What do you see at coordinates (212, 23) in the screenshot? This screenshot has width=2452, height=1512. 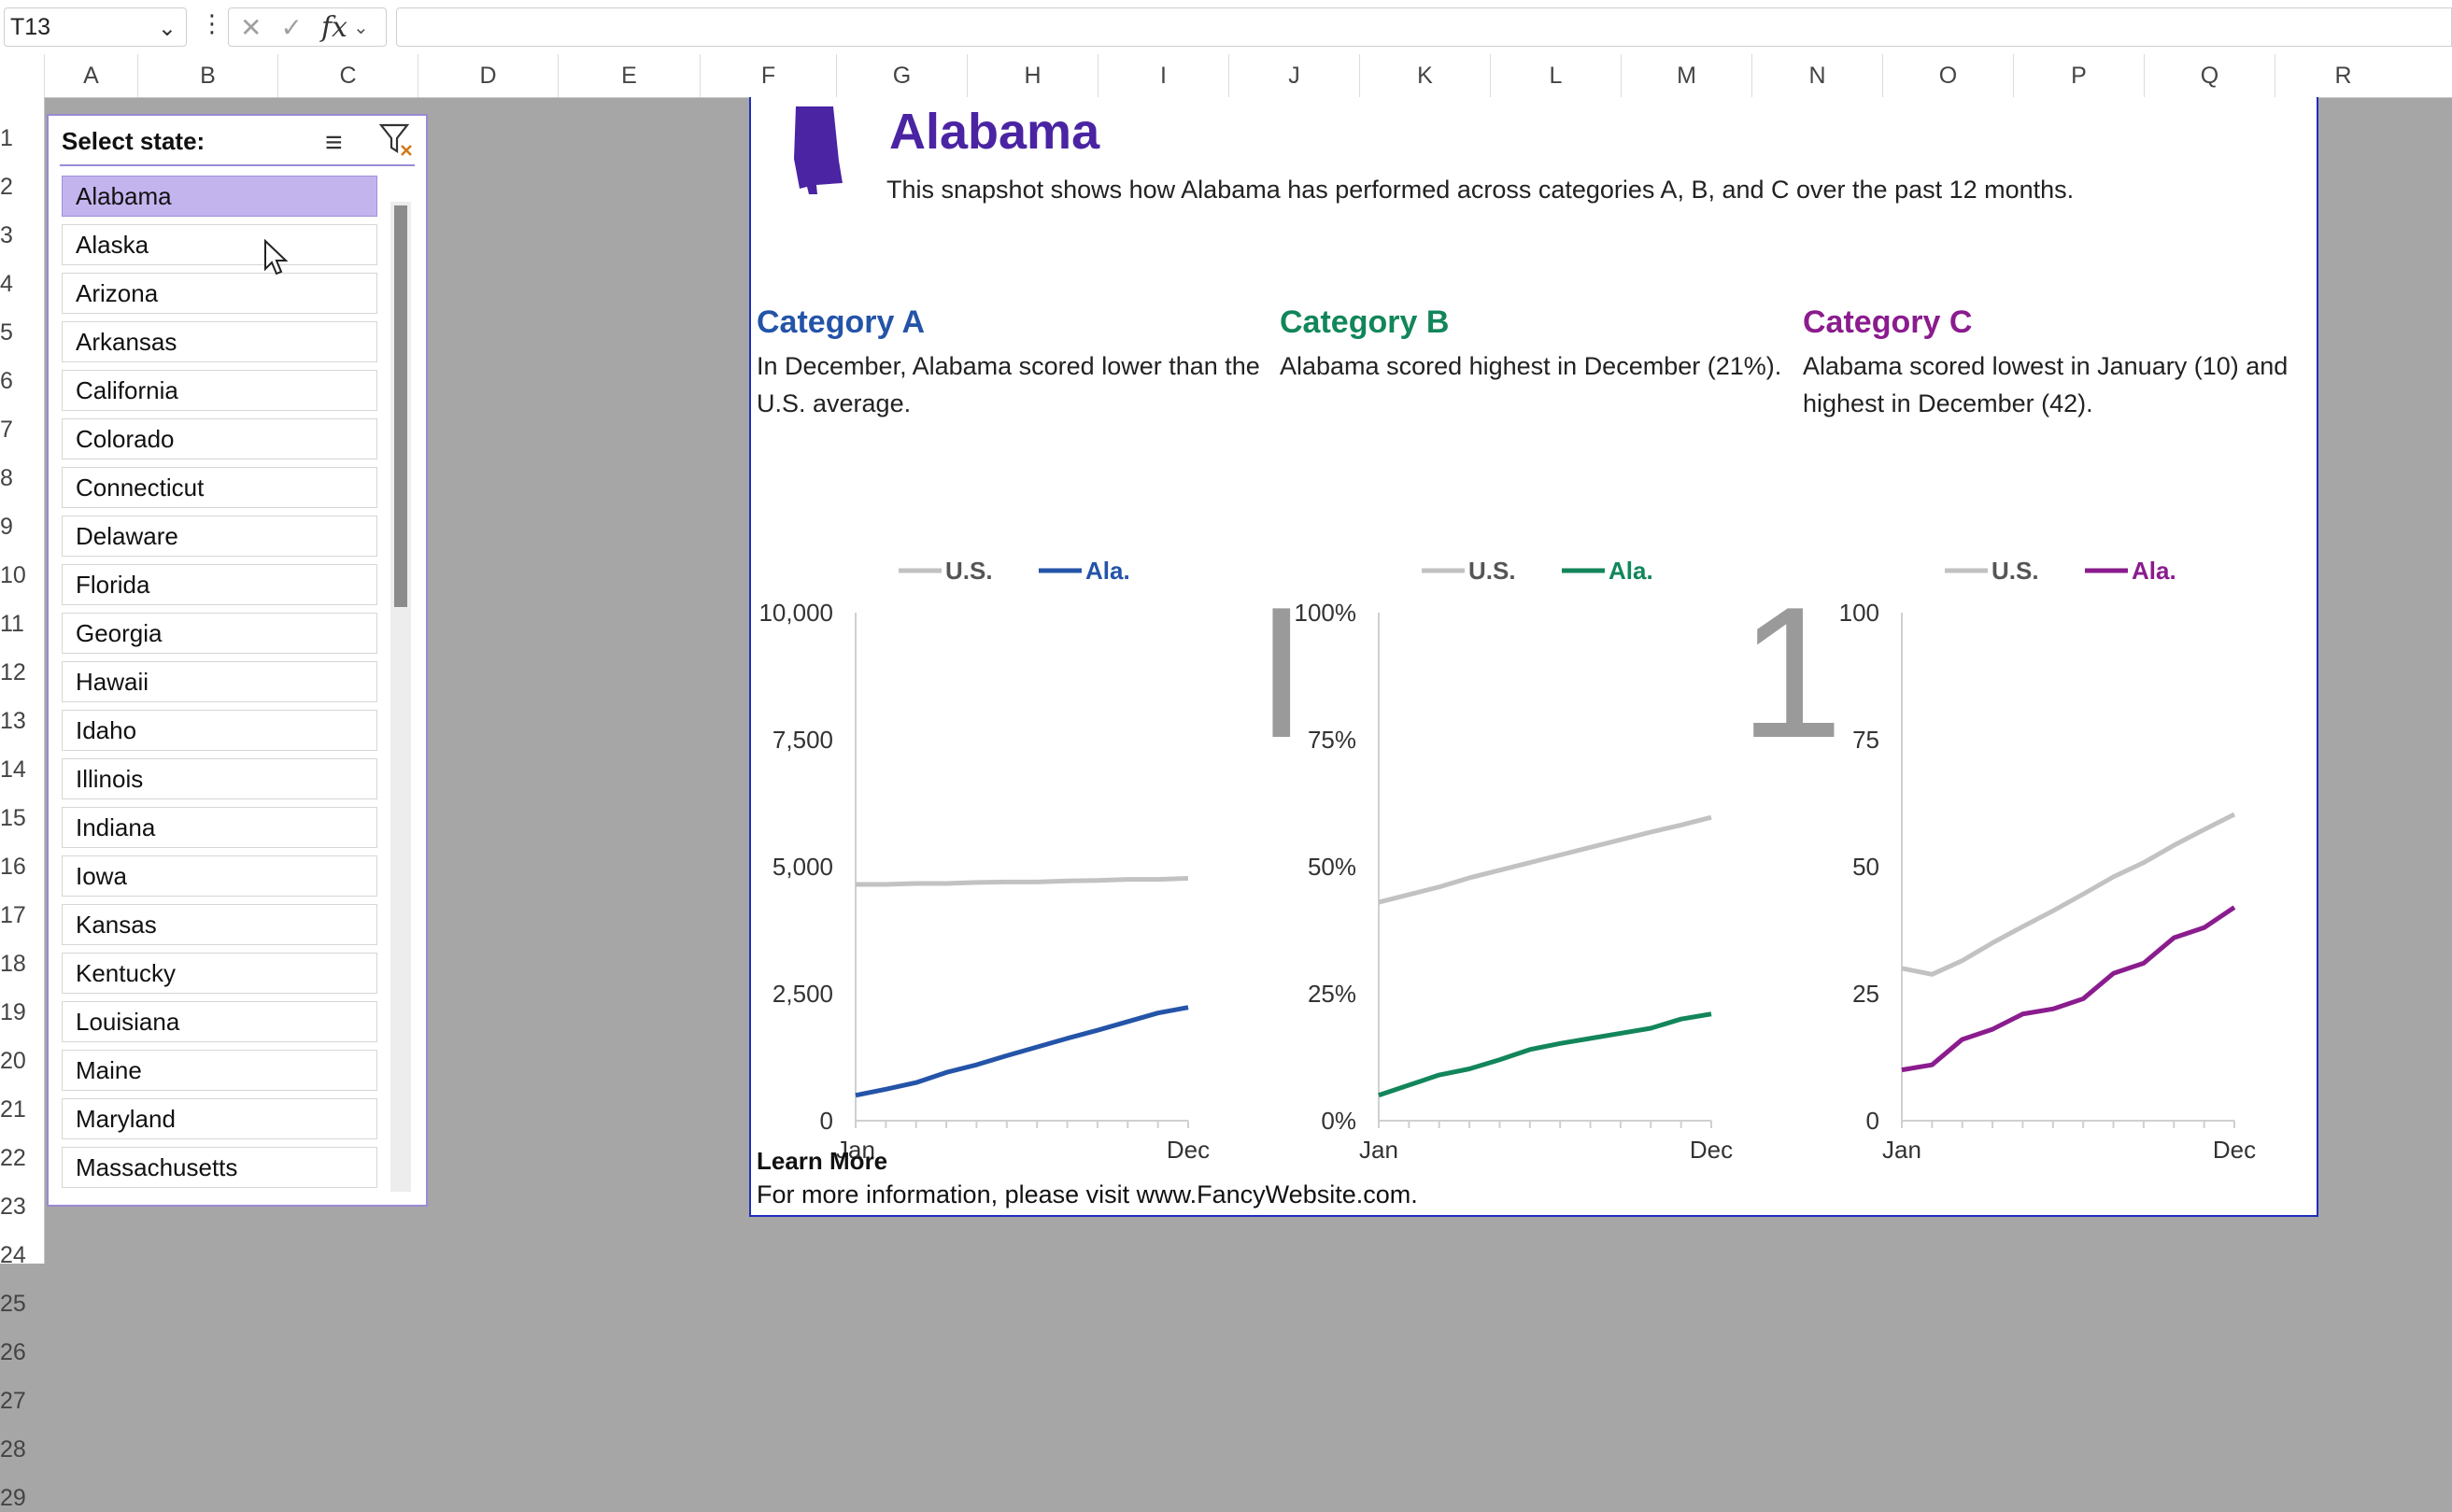 I see `more-options-icon: ⋮` at bounding box center [212, 23].